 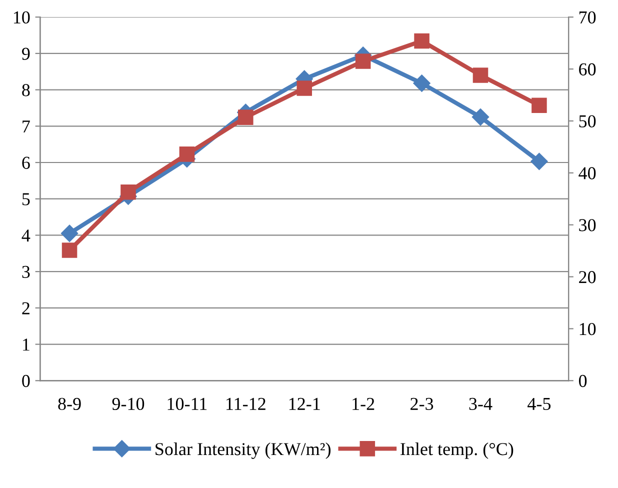 I want to click on x-tick-label: 3-4, so click(x=480, y=404).